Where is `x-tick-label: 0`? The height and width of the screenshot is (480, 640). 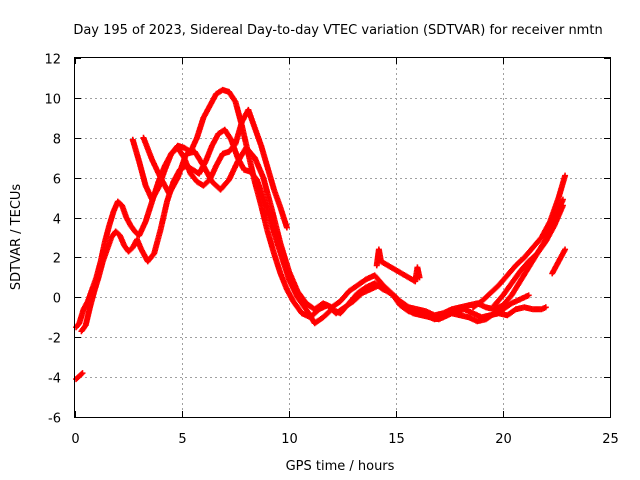 x-tick-label: 0 is located at coordinates (75, 439).